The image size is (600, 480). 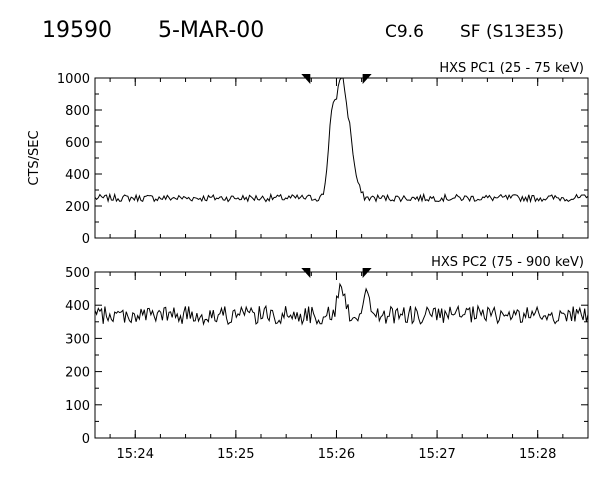 I want to click on y-tick-label: 100, so click(x=77, y=406).